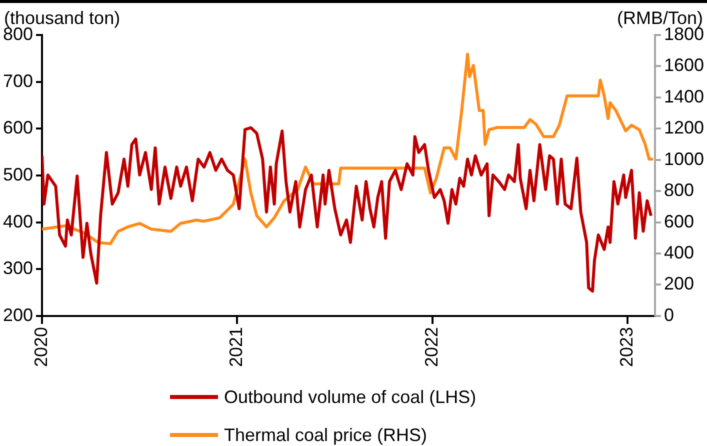  What do you see at coordinates (18, 221) in the screenshot?
I see `y-tick-label: 400` at bounding box center [18, 221].